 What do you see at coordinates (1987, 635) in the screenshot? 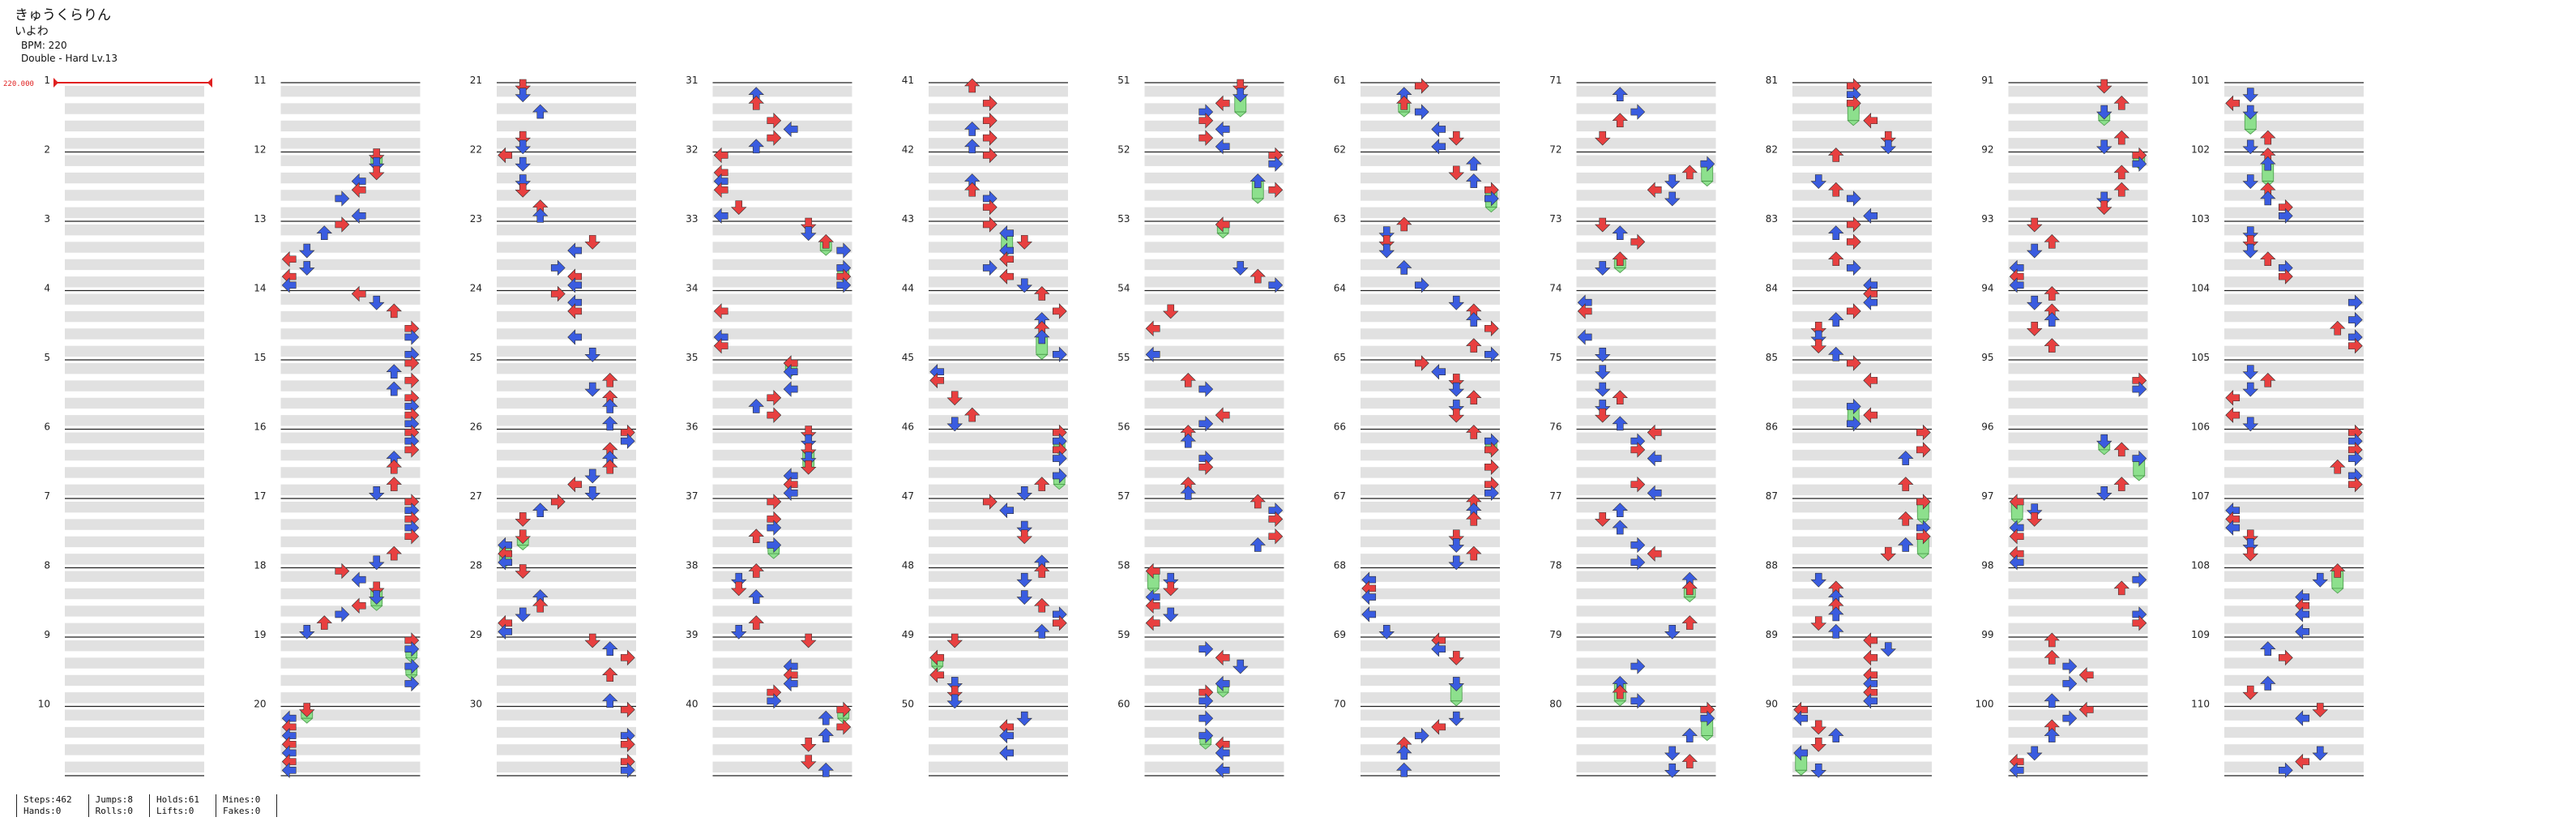
I see `measure-label: 99` at bounding box center [1987, 635].